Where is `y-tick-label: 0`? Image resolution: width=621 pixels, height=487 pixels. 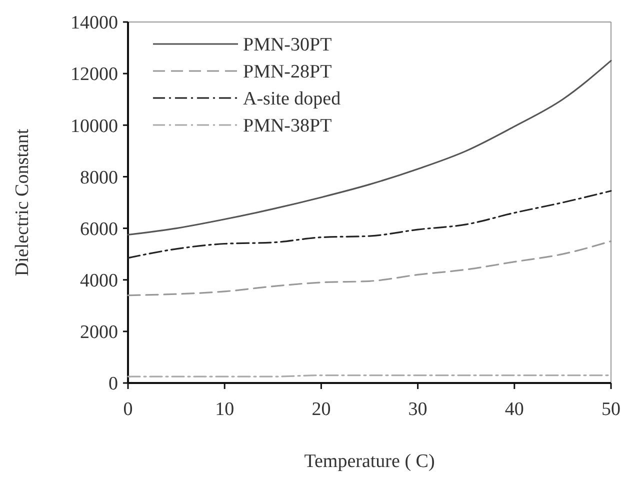 y-tick-label: 0 is located at coordinates (113, 384).